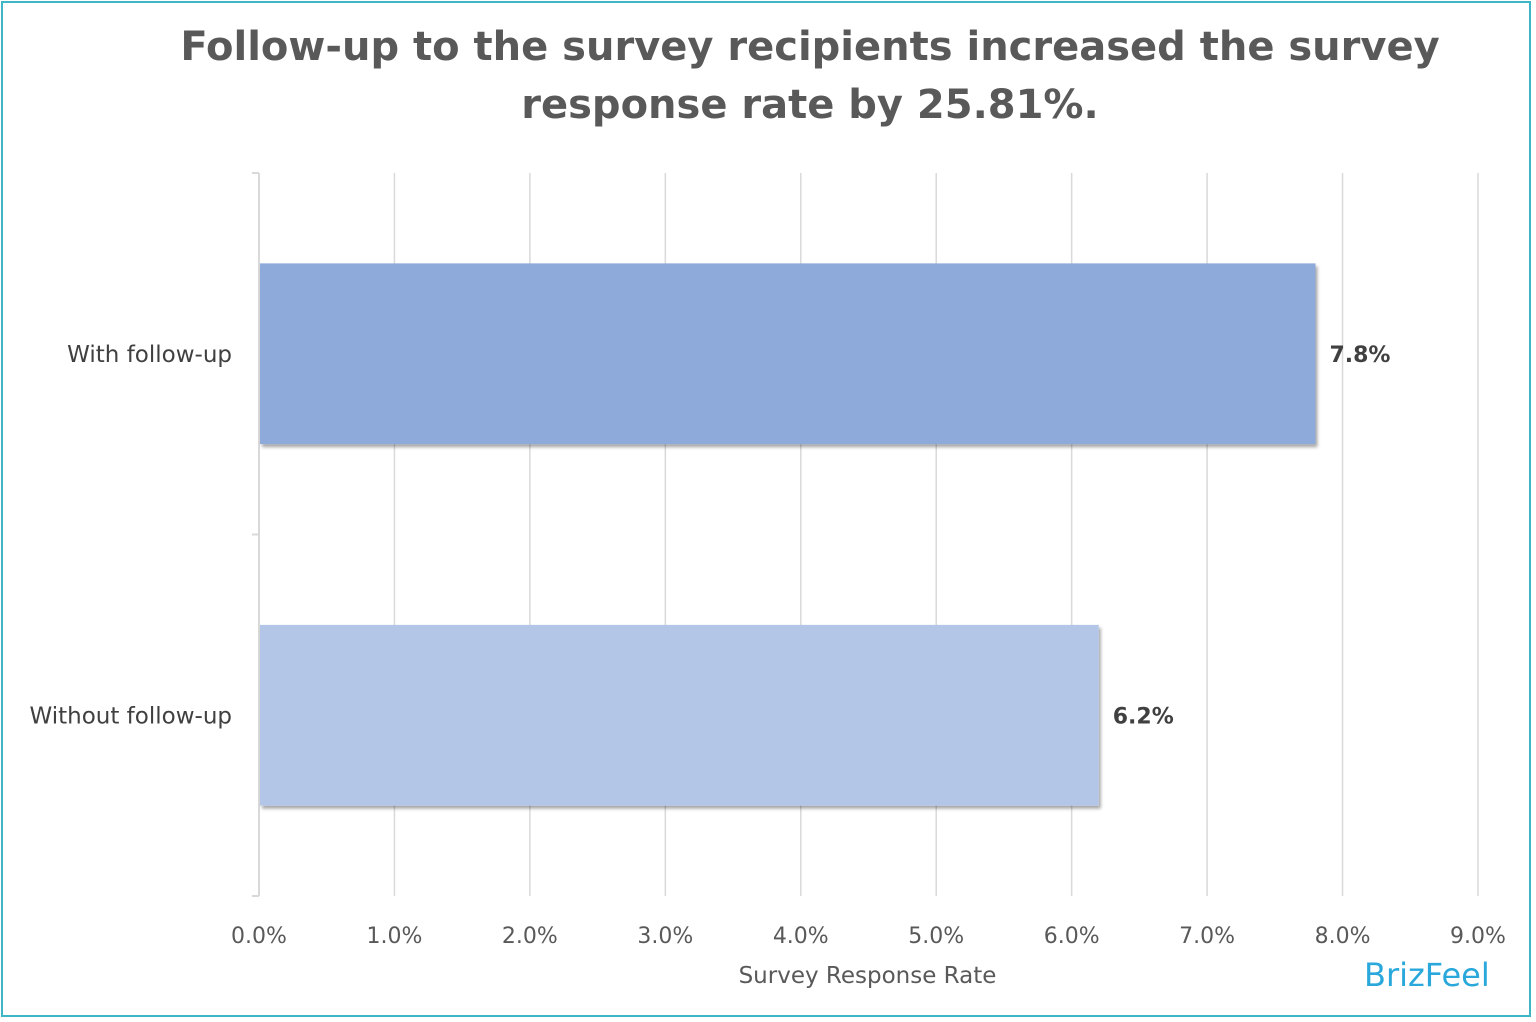  What do you see at coordinates (394, 936) in the screenshot?
I see `x-tick-label: 1.0%` at bounding box center [394, 936].